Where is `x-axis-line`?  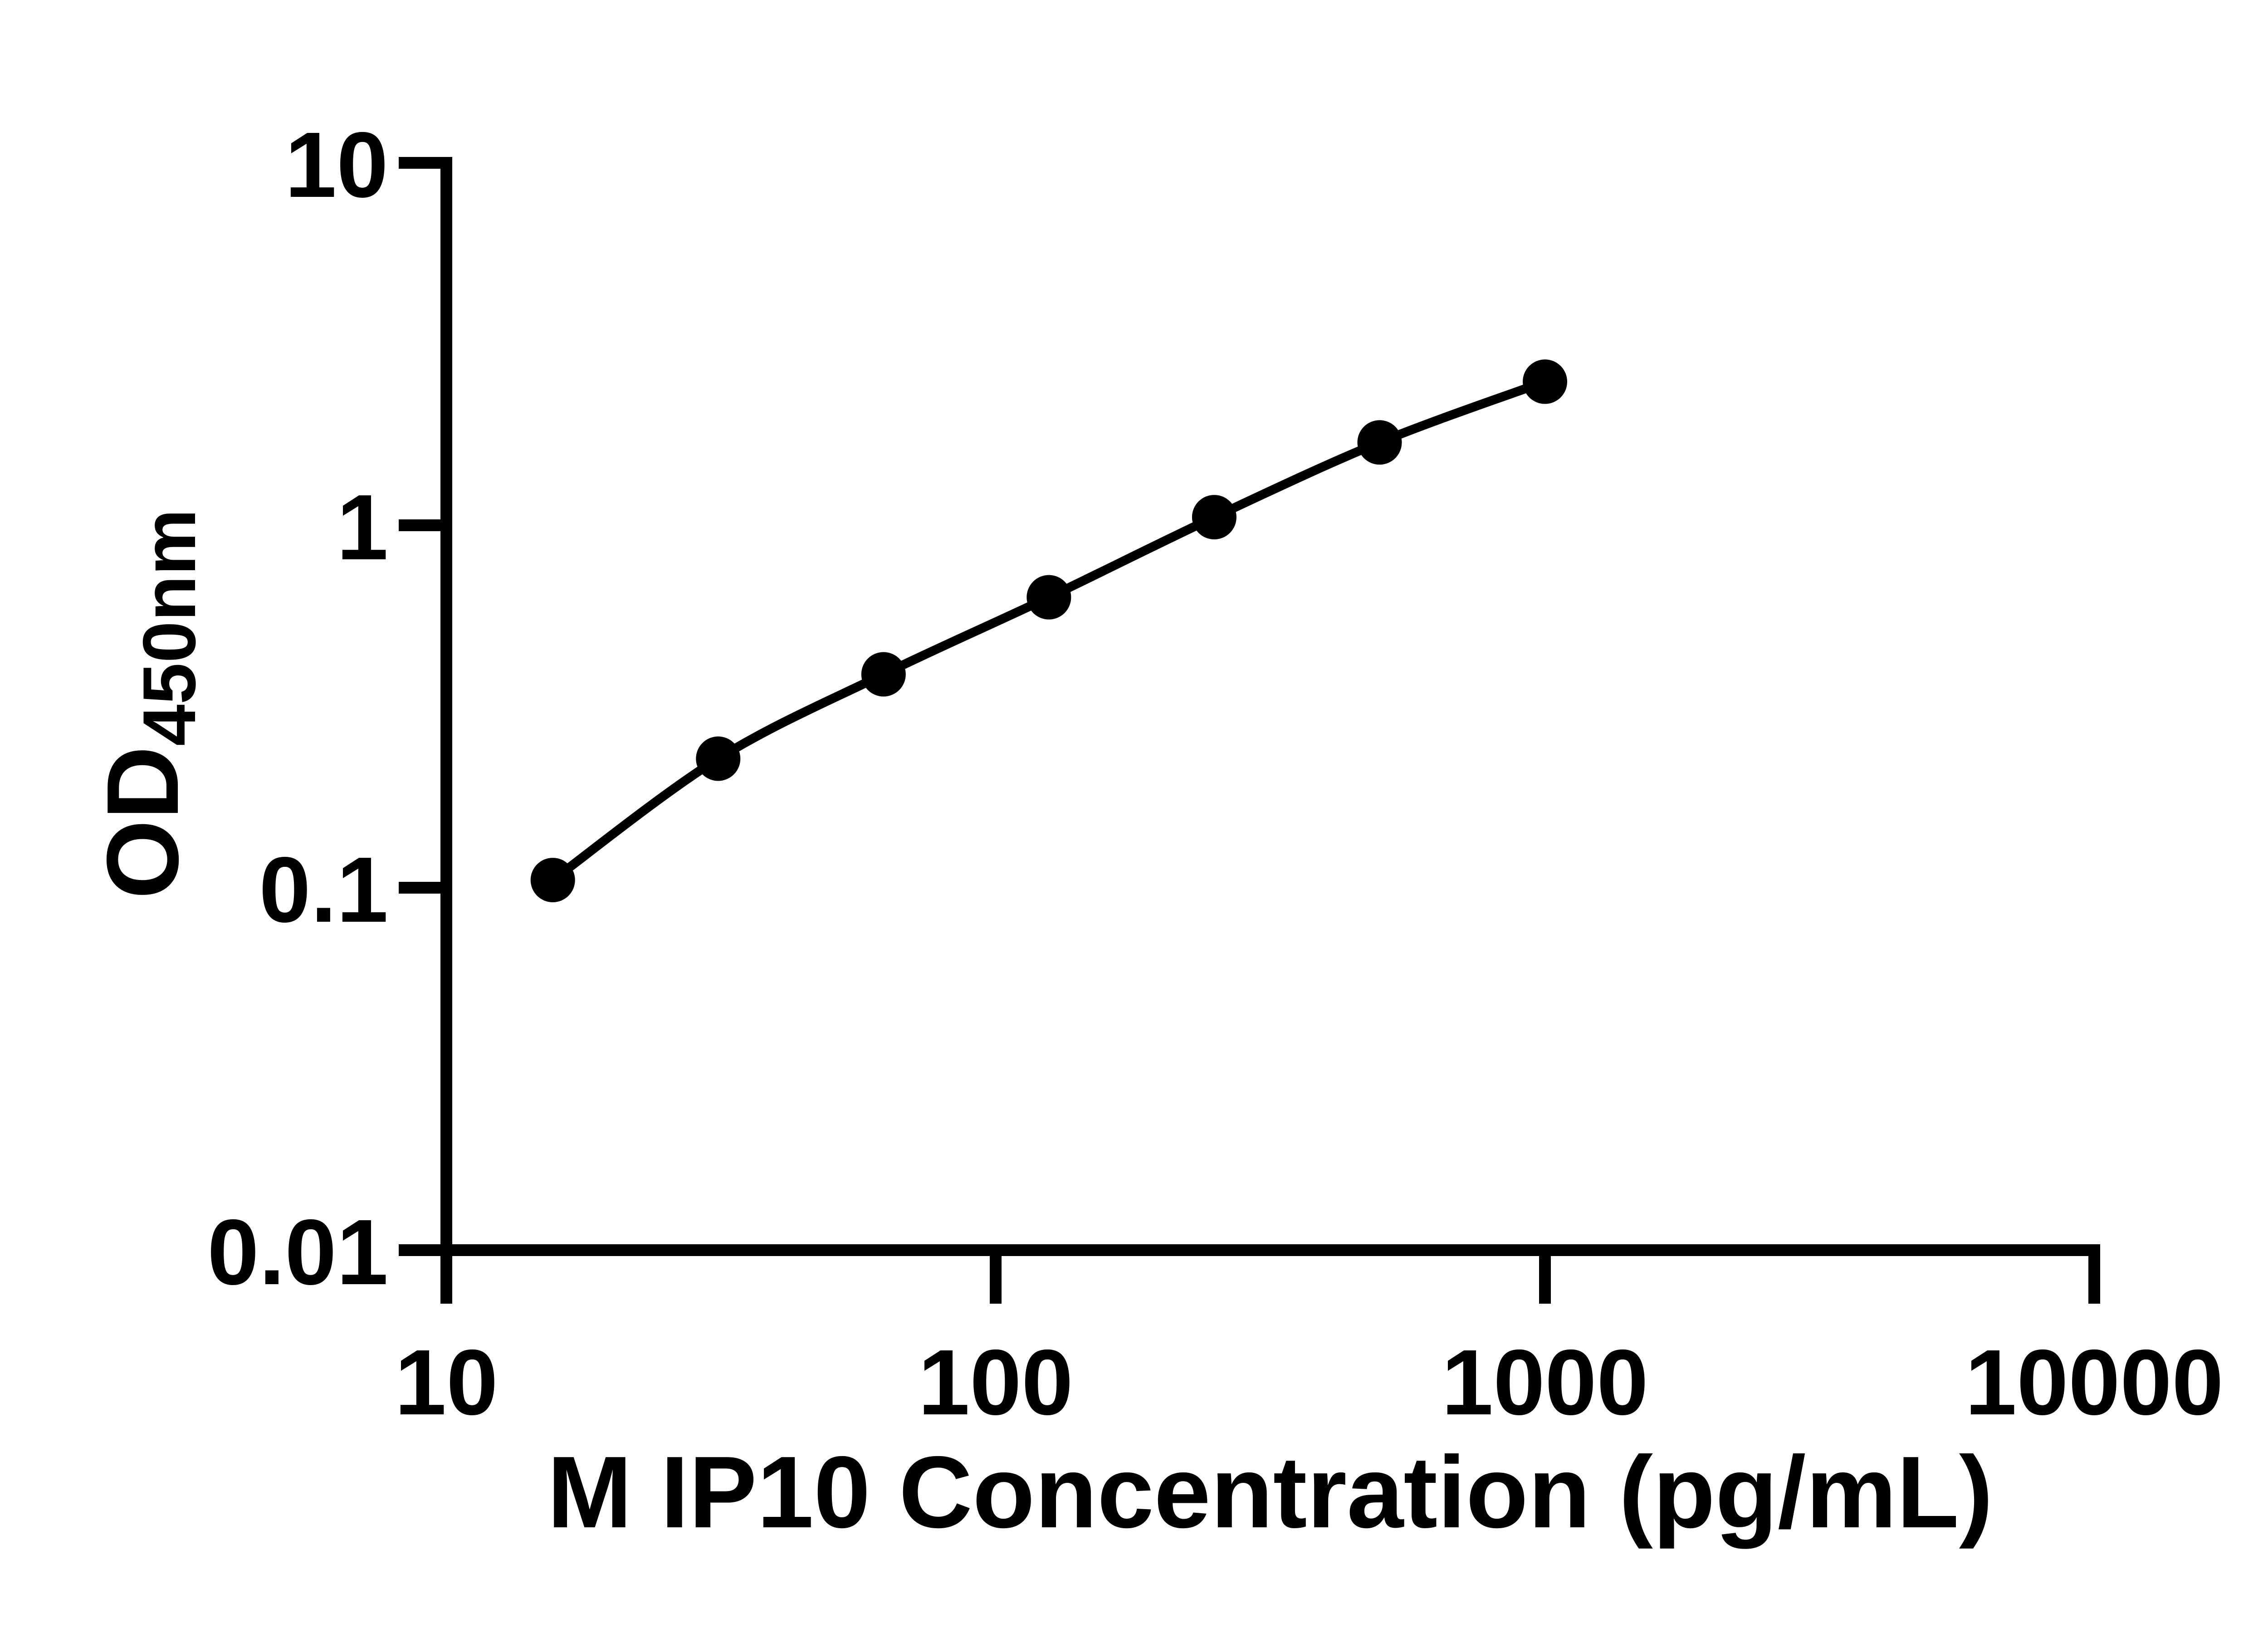
x-axis-line is located at coordinates (1250, 1250).